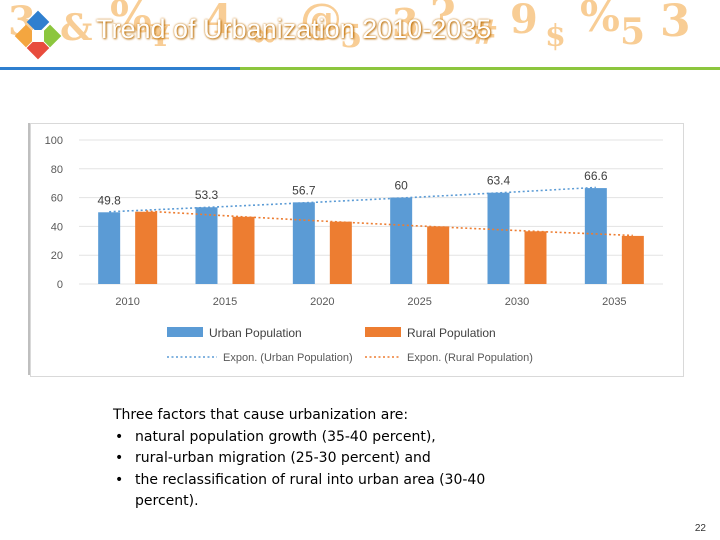 The height and width of the screenshot is (540, 720). What do you see at coordinates (700, 528) in the screenshot?
I see `page-number: 22` at bounding box center [700, 528].